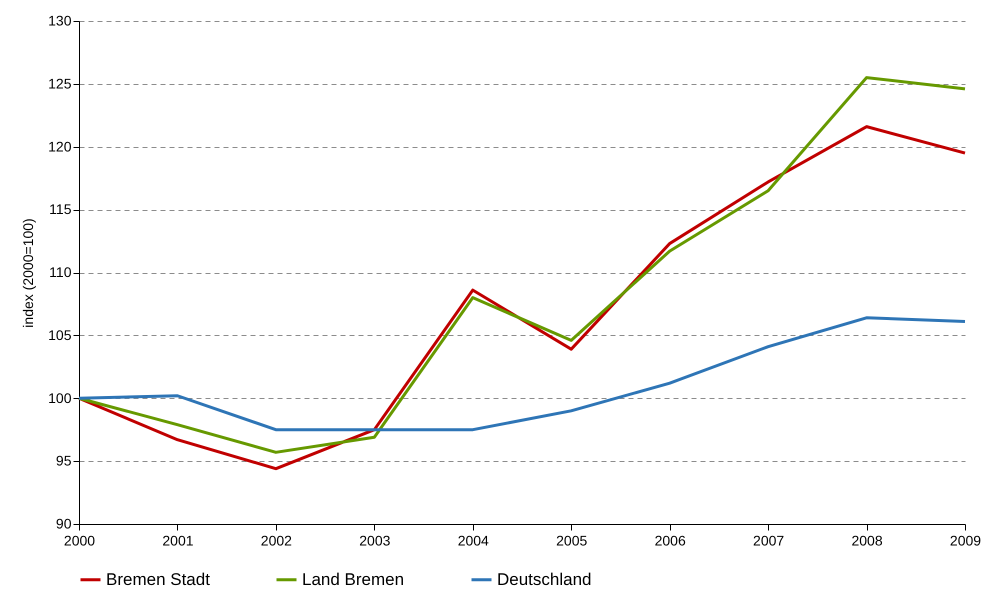  I want to click on legend-label: Land Bremen, so click(353, 579).